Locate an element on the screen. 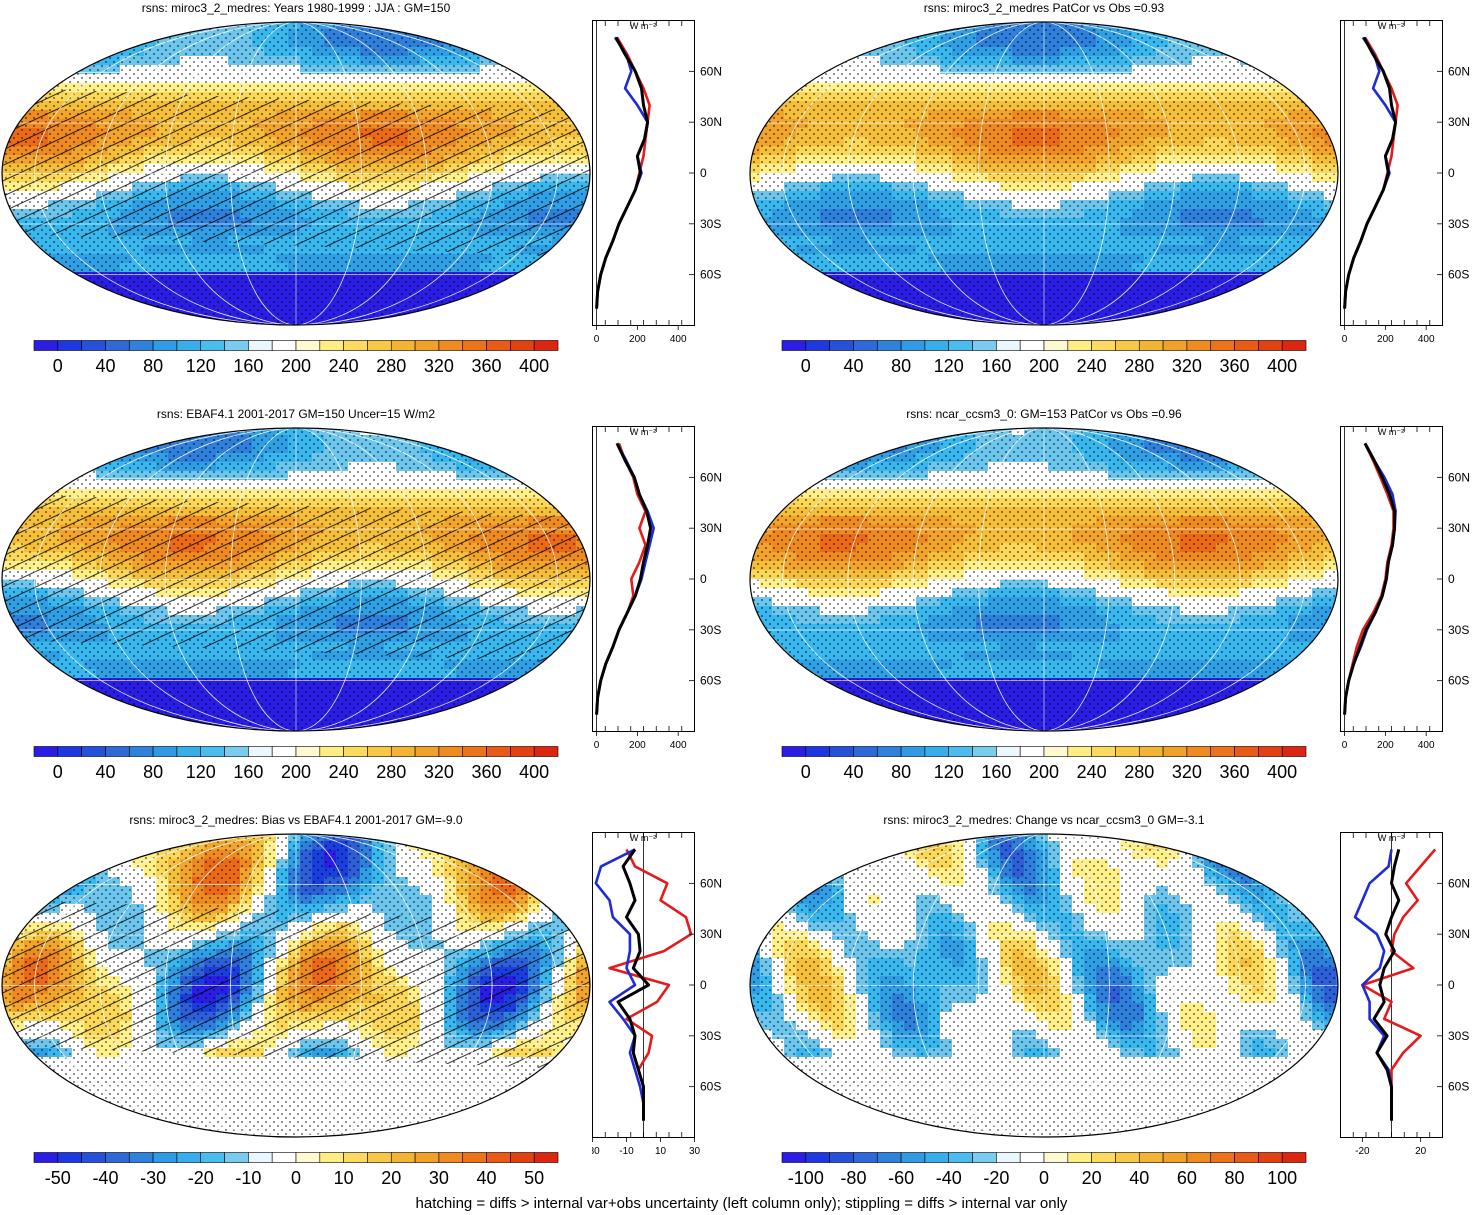  colorbar-tick-label: 400 is located at coordinates (534, 772).